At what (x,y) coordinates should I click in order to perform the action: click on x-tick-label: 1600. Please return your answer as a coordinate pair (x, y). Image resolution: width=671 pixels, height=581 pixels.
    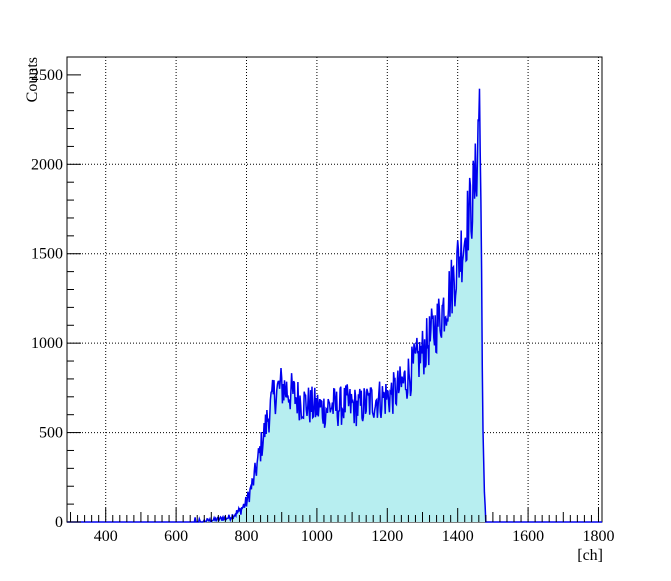
    Looking at the image, I should click on (528, 536).